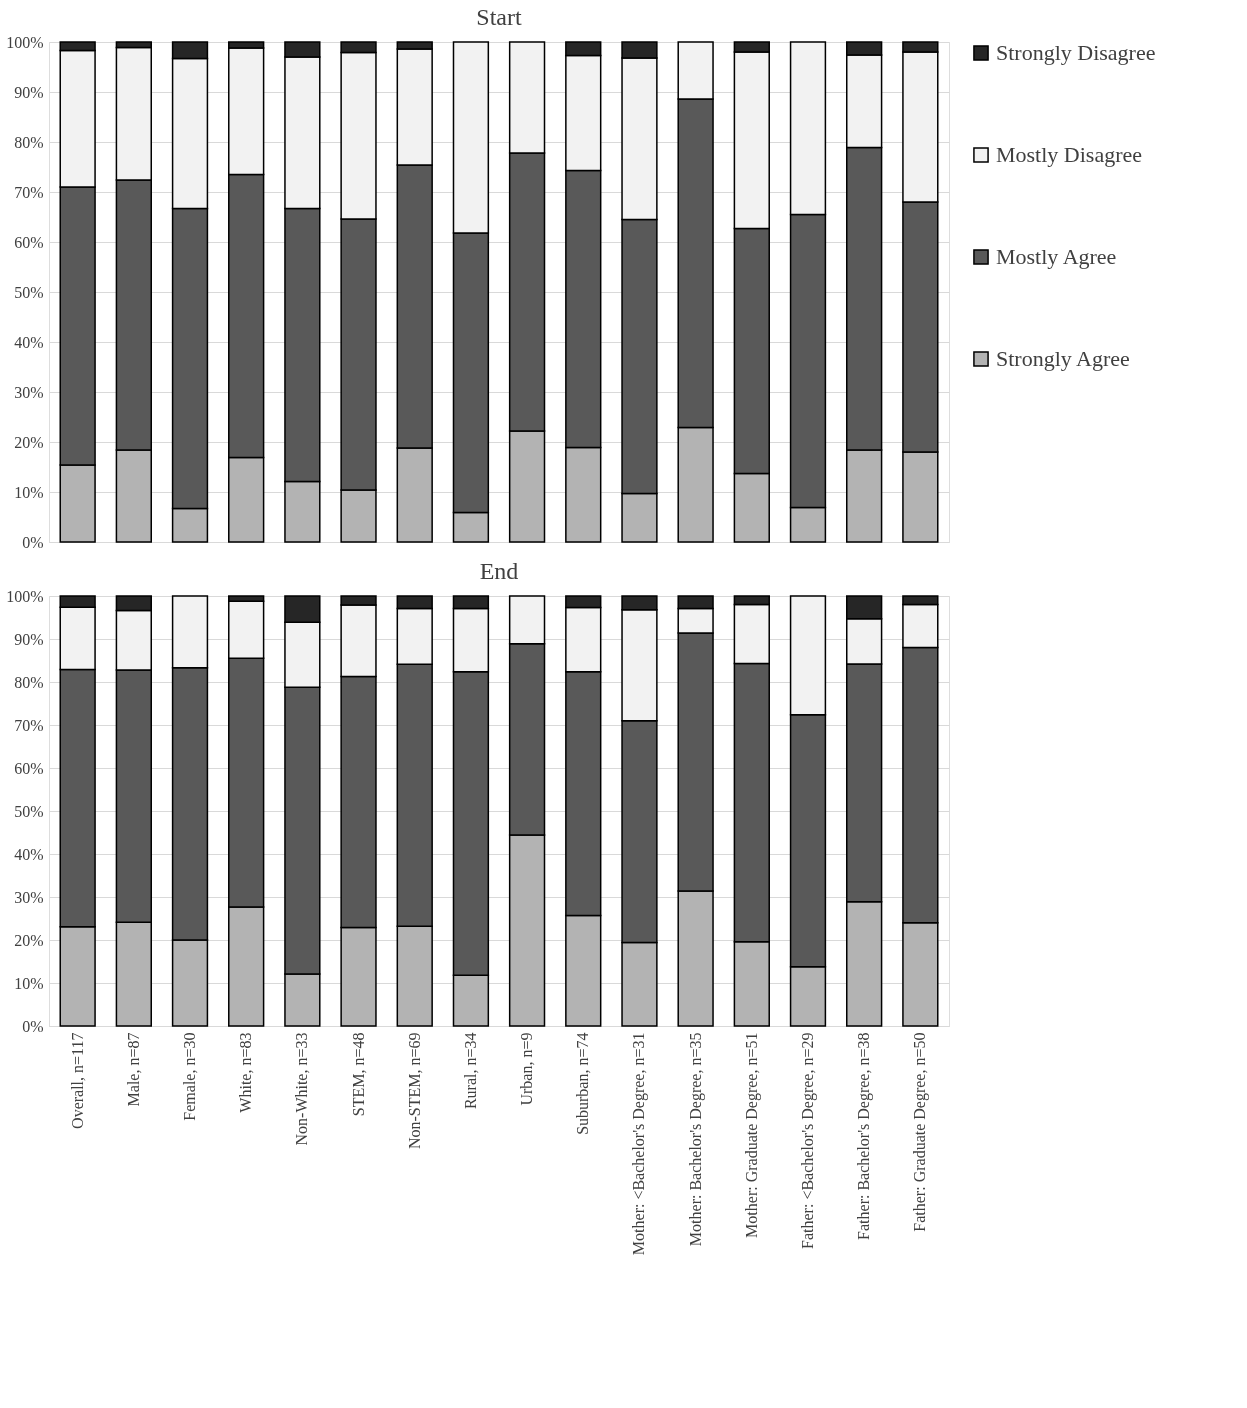  What do you see at coordinates (639, 1144) in the screenshot?
I see `x-tick-label: Mother: <Bachelor's Degree, n=31` at bounding box center [639, 1144].